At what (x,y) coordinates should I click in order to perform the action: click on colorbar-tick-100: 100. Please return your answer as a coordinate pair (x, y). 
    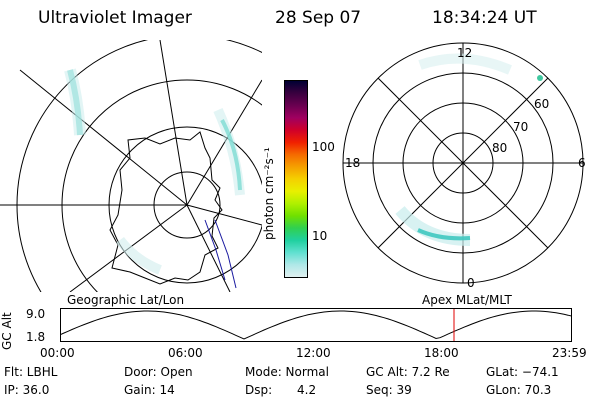
    Looking at the image, I should click on (323, 147).